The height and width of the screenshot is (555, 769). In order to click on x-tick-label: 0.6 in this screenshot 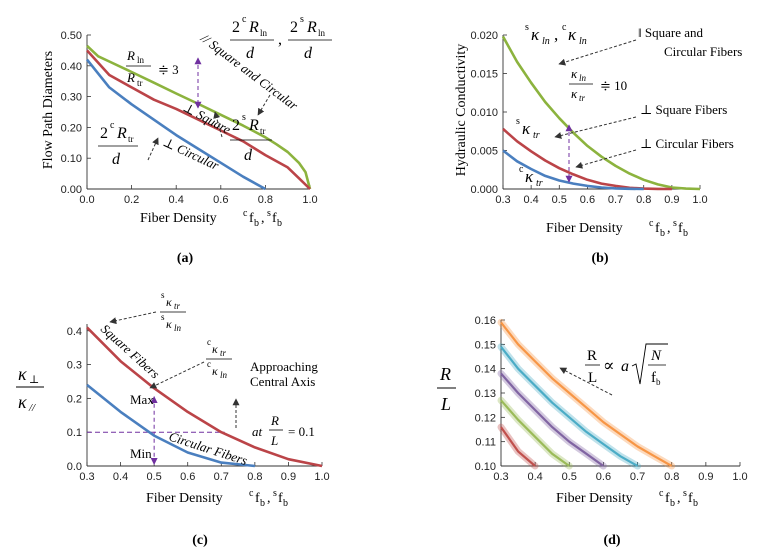, I will do `click(587, 200)`.